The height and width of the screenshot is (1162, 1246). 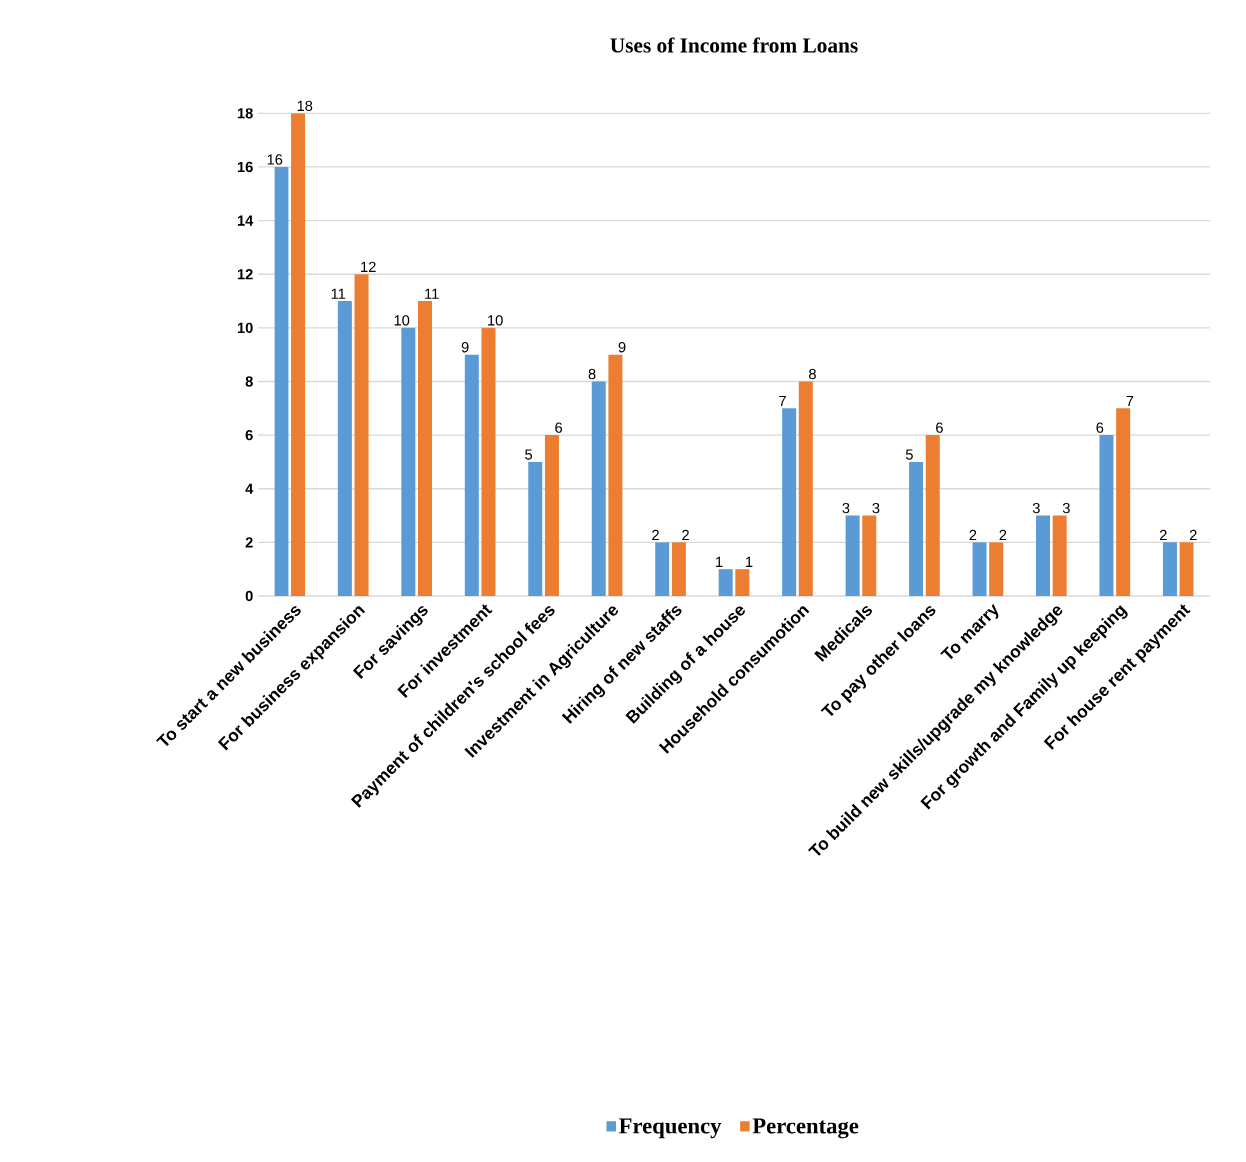 What do you see at coordinates (249, 381) in the screenshot?
I see `y-tick-label: 8` at bounding box center [249, 381].